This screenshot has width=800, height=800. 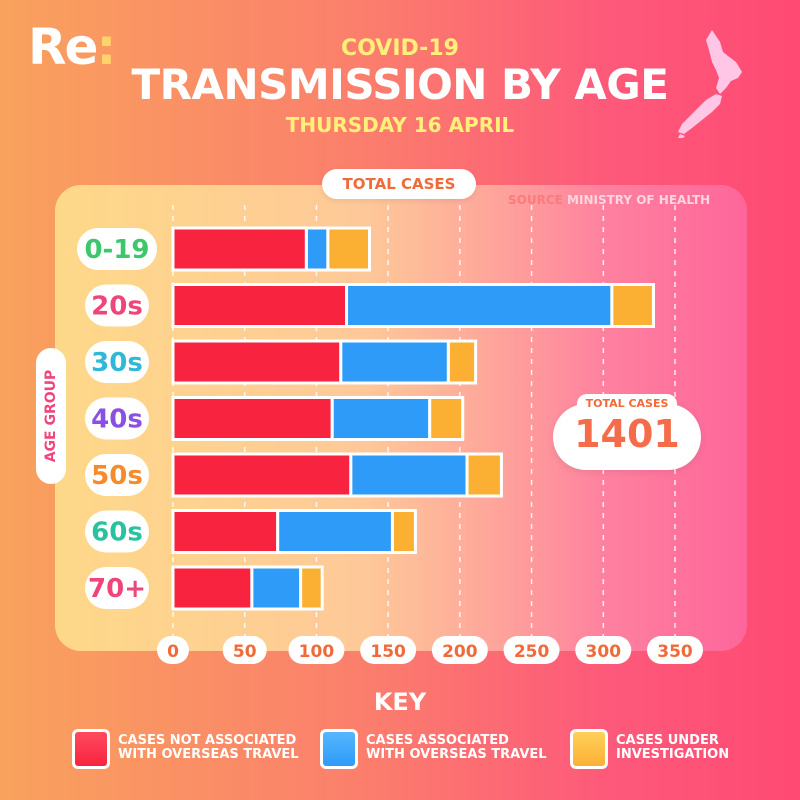 What do you see at coordinates (72, 47) in the screenshot?
I see `brand-logo: Re:` at bounding box center [72, 47].